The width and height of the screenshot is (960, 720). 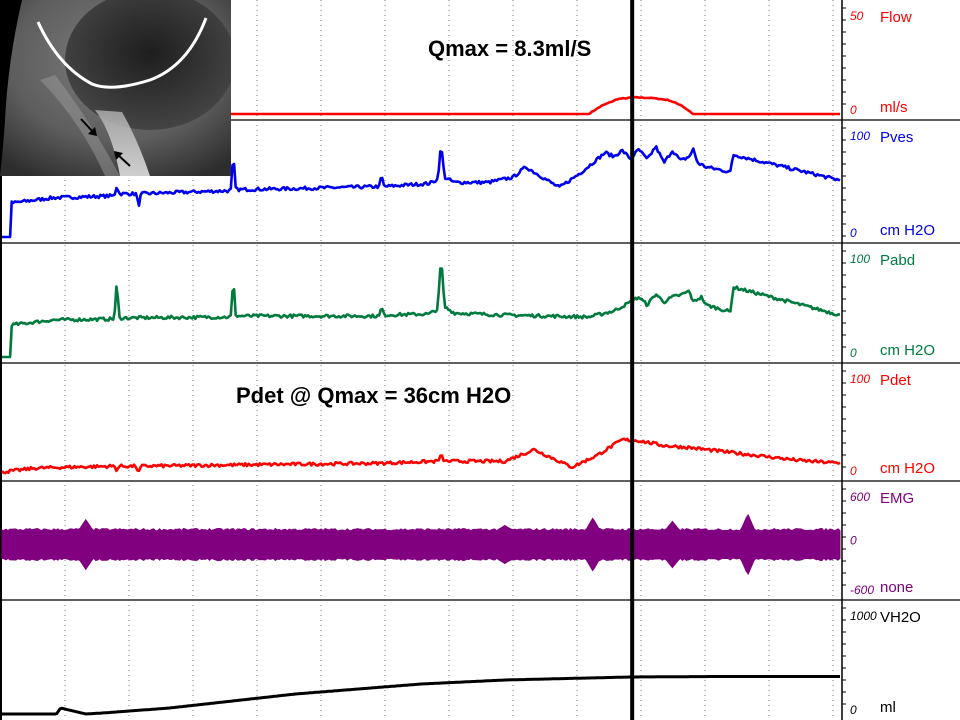 What do you see at coordinates (863, 616) in the screenshot?
I see `scale-top-label: 1000` at bounding box center [863, 616].